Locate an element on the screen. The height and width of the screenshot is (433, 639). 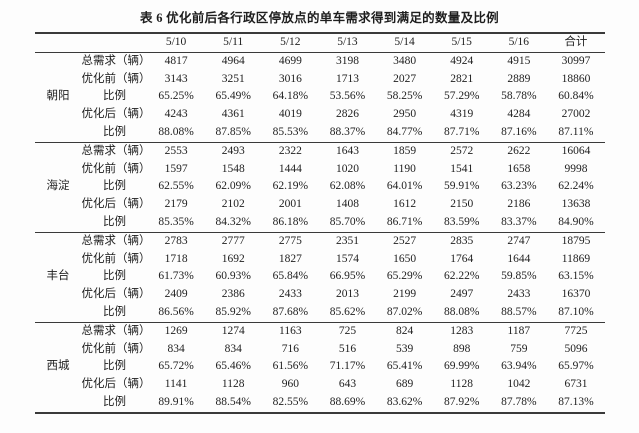
value-cell: 689 is located at coordinates (404, 384).